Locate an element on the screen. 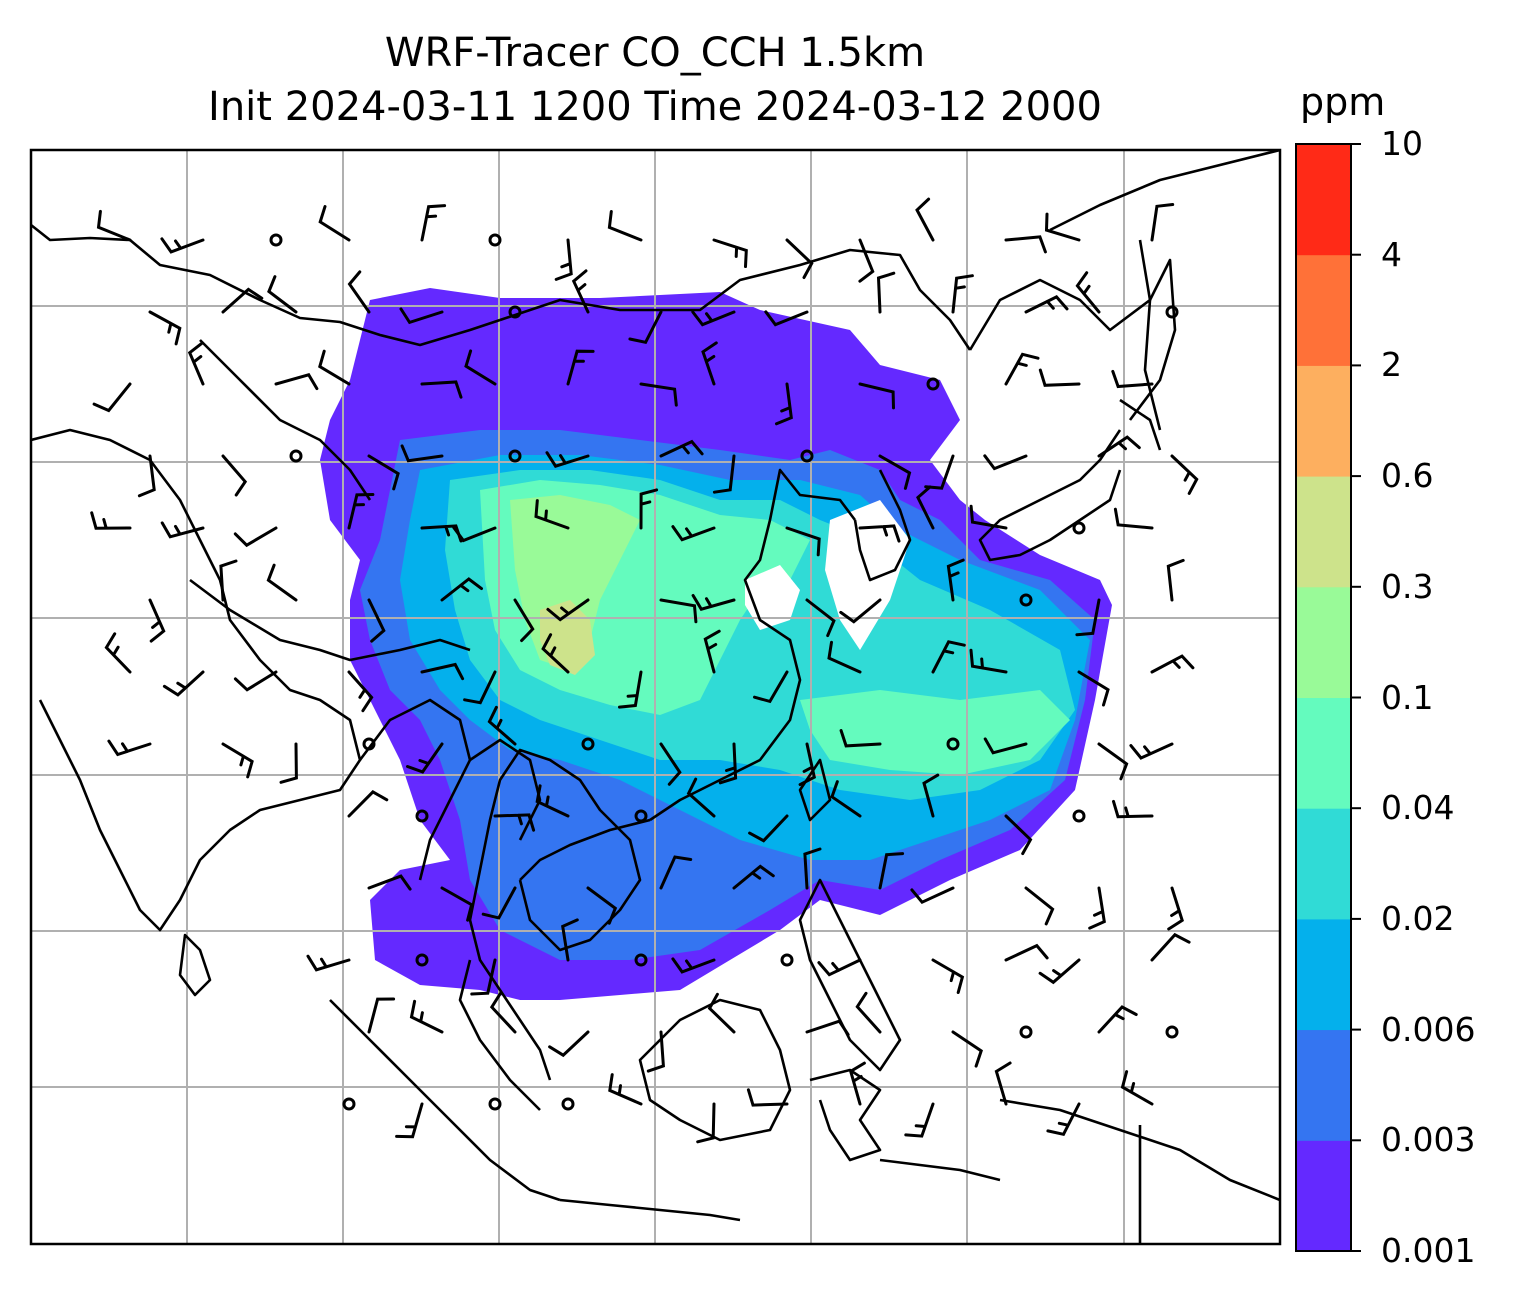 The image size is (1528, 1306). border-laos is located at coordinates (505, 789).